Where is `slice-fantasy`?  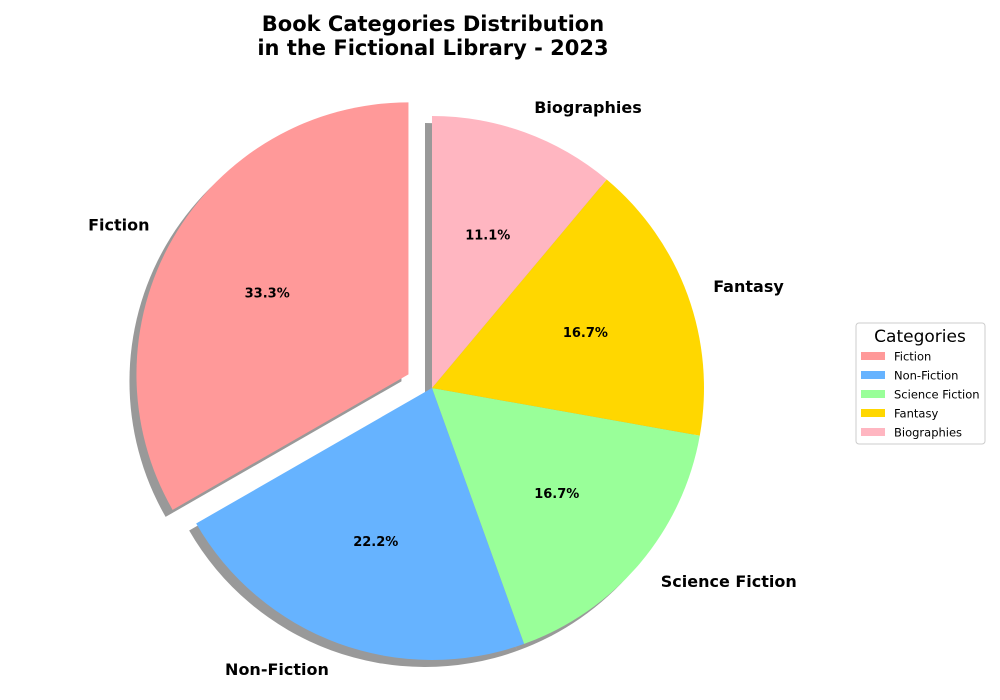 slice-fantasy is located at coordinates (568, 307).